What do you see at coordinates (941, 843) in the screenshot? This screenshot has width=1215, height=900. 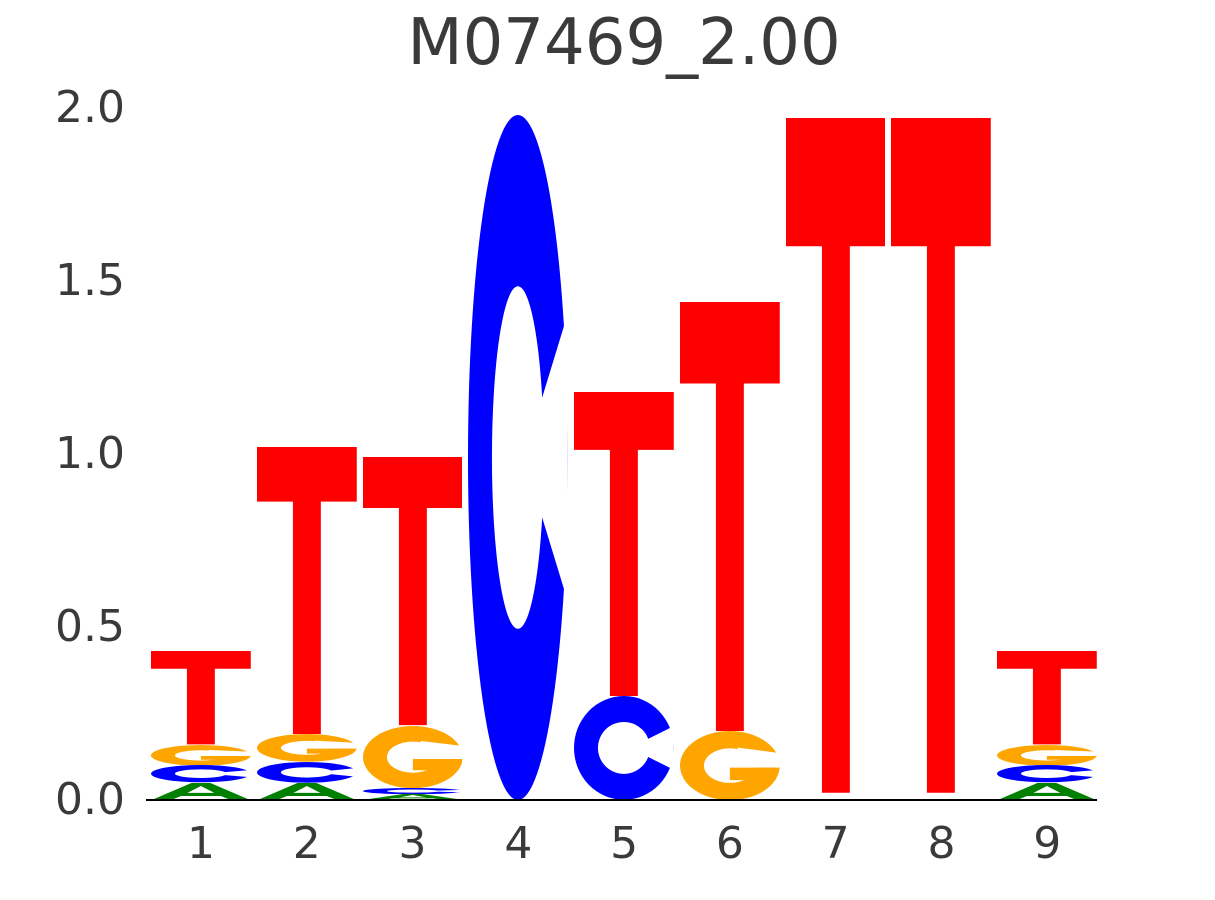 I see `x-tick-label-8: 8` at bounding box center [941, 843].